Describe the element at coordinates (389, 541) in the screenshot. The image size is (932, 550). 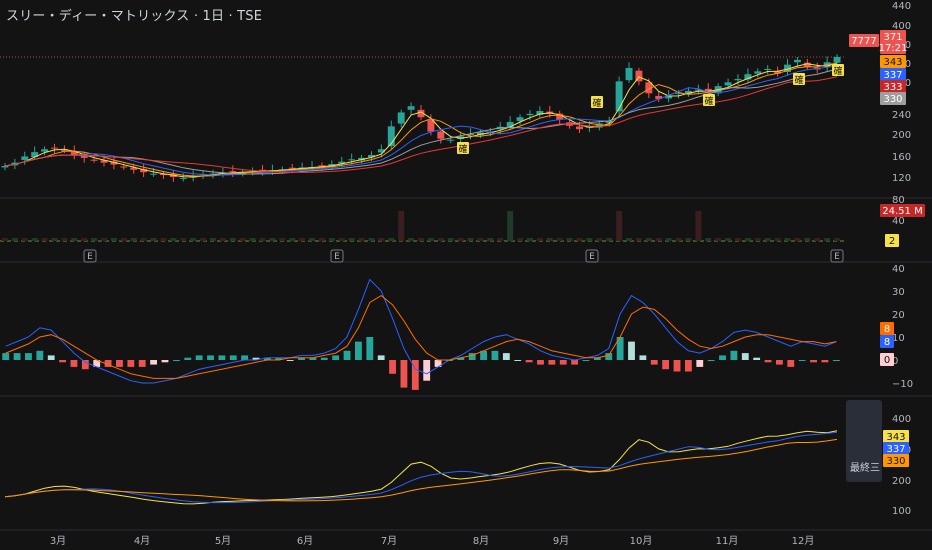
I see `time-axis-label: 7月` at that location.